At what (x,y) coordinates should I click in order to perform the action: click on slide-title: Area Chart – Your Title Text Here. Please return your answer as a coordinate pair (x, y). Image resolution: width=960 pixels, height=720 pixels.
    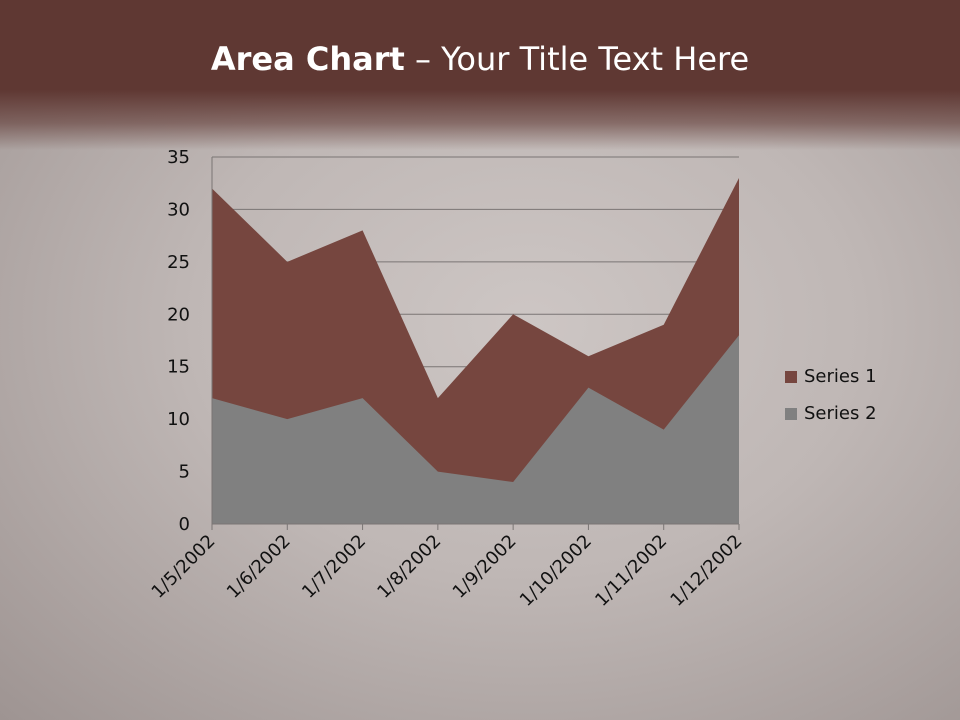
    Looking at the image, I should click on (480, 59).